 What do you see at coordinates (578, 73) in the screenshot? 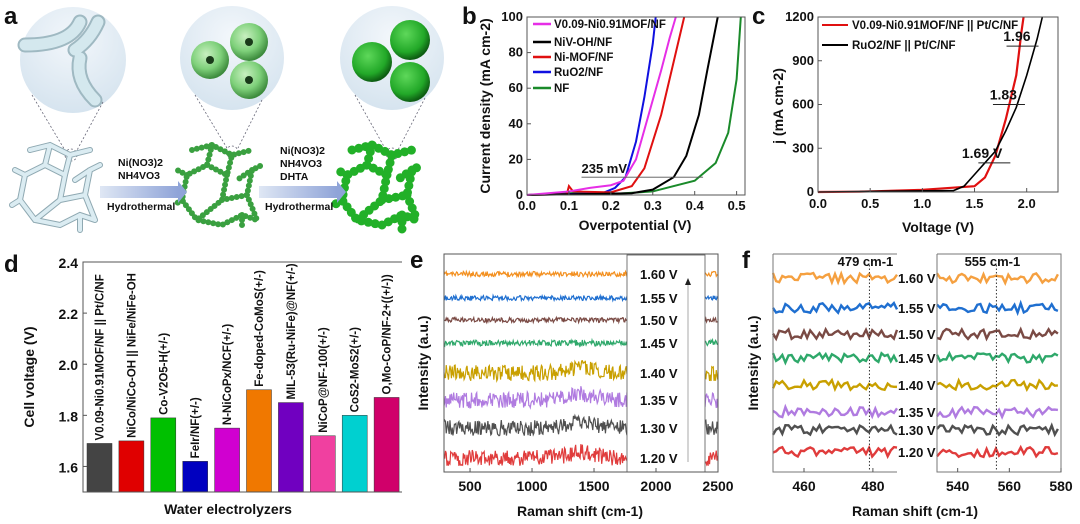
I see `legend-label: RuO2/NF` at bounding box center [578, 73].